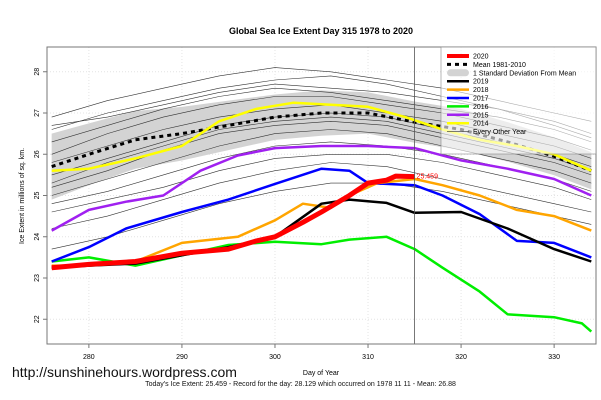 This screenshot has width=601, height=400. What do you see at coordinates (37, 278) in the screenshot?
I see `y-tick-label: 23` at bounding box center [37, 278].